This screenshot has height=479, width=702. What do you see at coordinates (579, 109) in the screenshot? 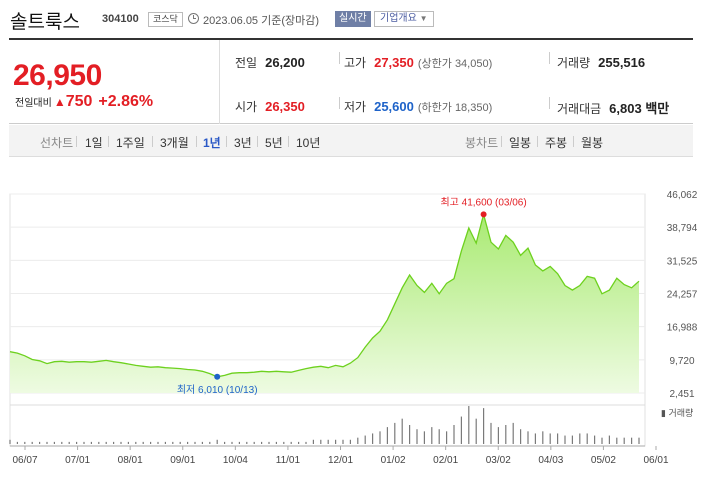
I see `amount-label: 거래대금` at bounding box center [579, 109].